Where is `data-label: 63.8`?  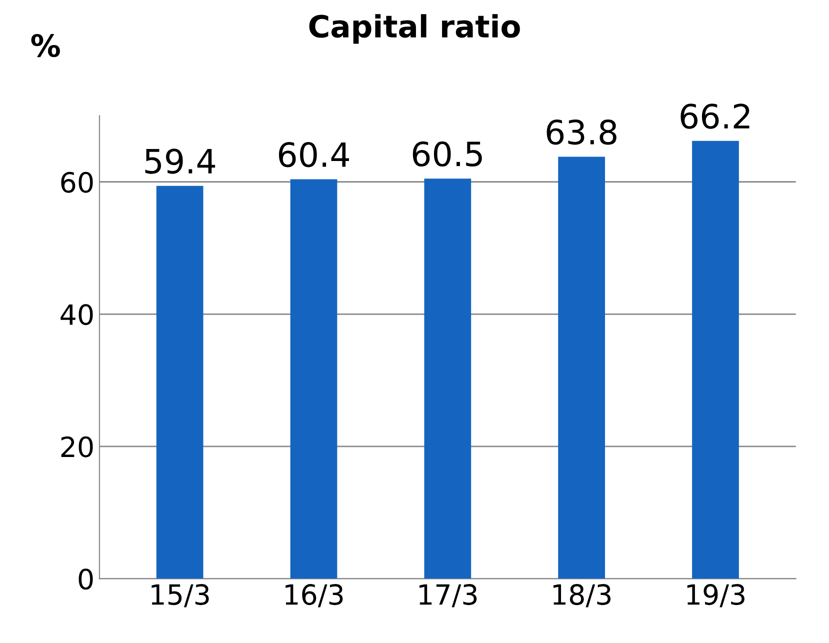
data-label: 63.8 is located at coordinates (581, 132).